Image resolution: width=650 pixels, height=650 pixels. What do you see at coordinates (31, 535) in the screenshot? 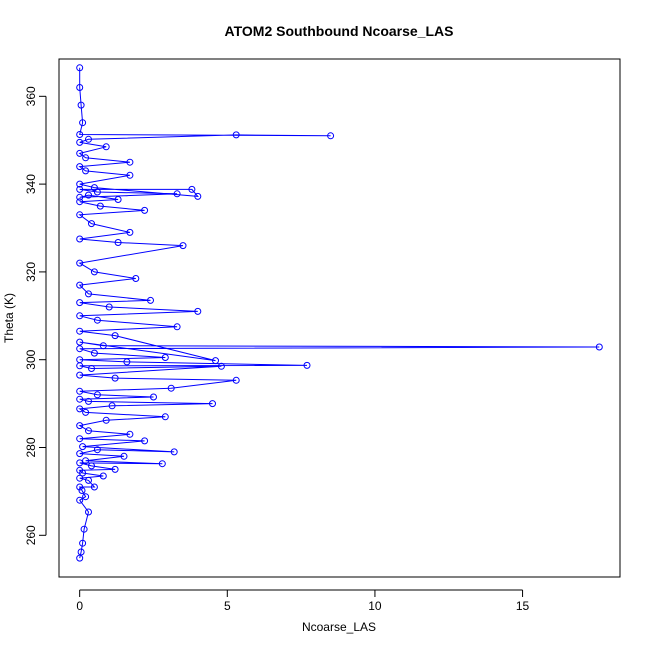
I see `y-tick-label: 260` at bounding box center [31, 535].